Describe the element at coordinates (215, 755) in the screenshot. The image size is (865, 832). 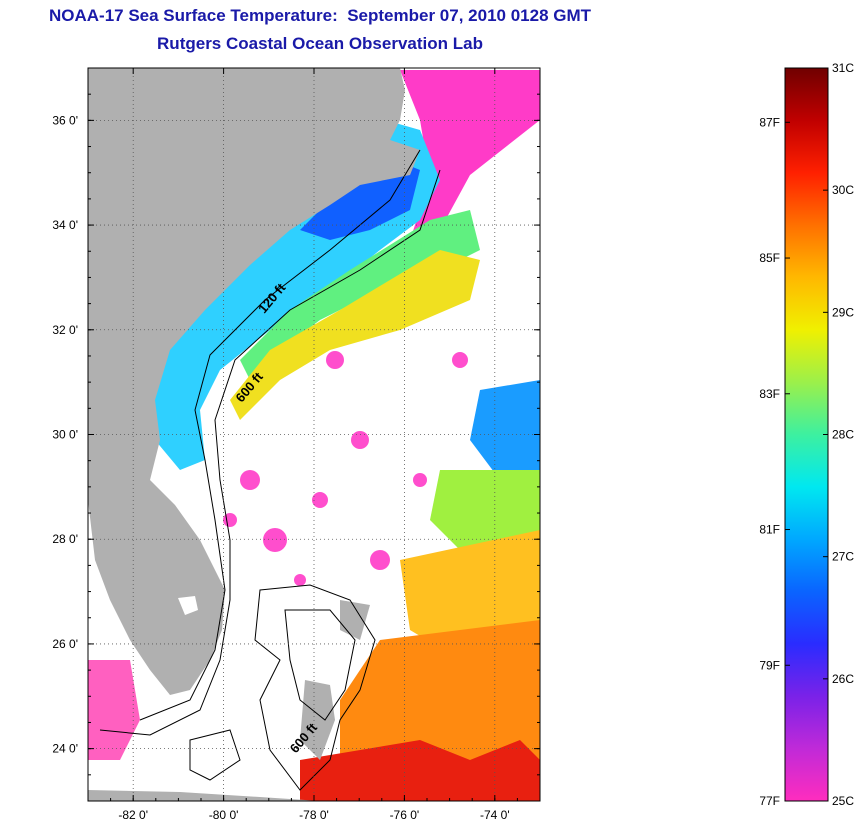
I see `contour-cuba` at that location.